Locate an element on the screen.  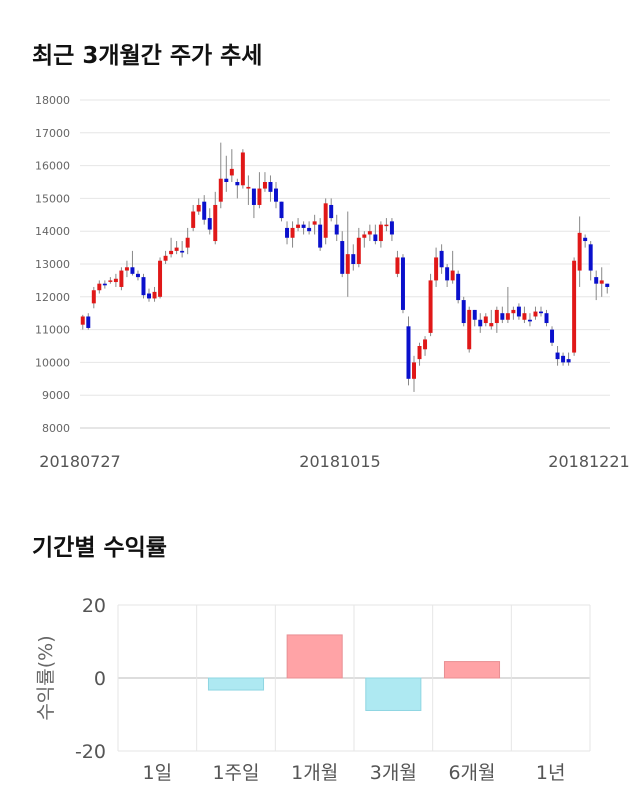
category-label: 1년 is located at coordinates (551, 773).